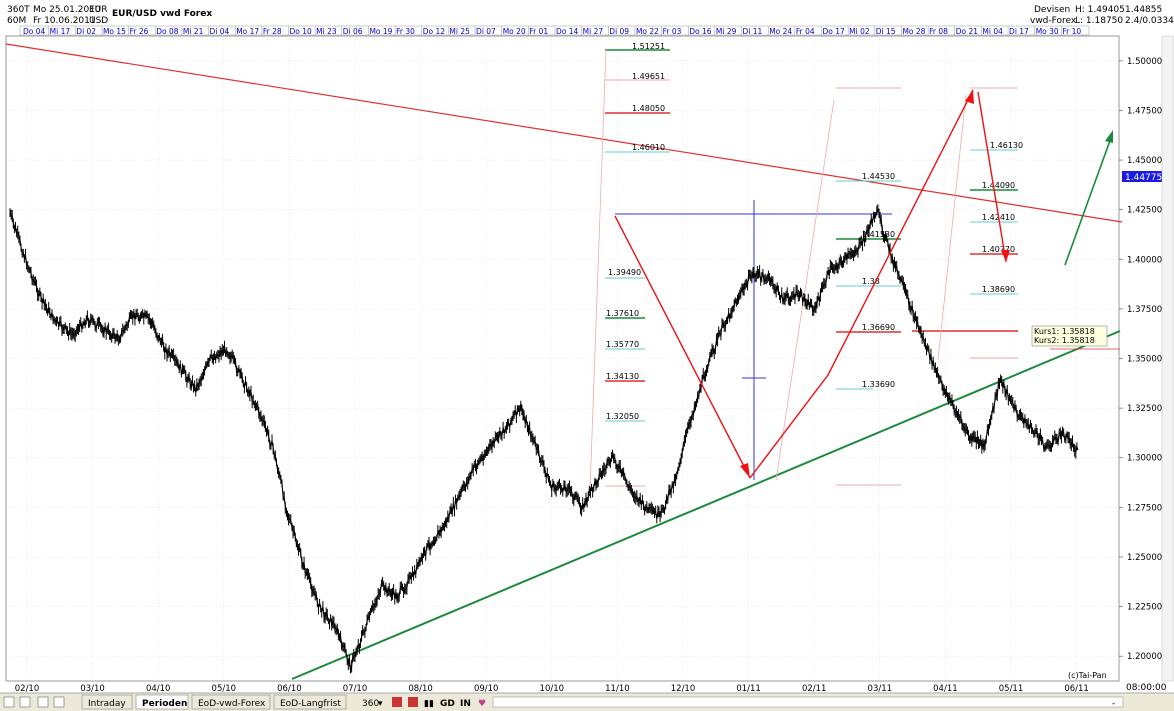  Describe the element at coordinates (139, 31) in the screenshot. I see `date-strip-label: Fr 26` at that location.